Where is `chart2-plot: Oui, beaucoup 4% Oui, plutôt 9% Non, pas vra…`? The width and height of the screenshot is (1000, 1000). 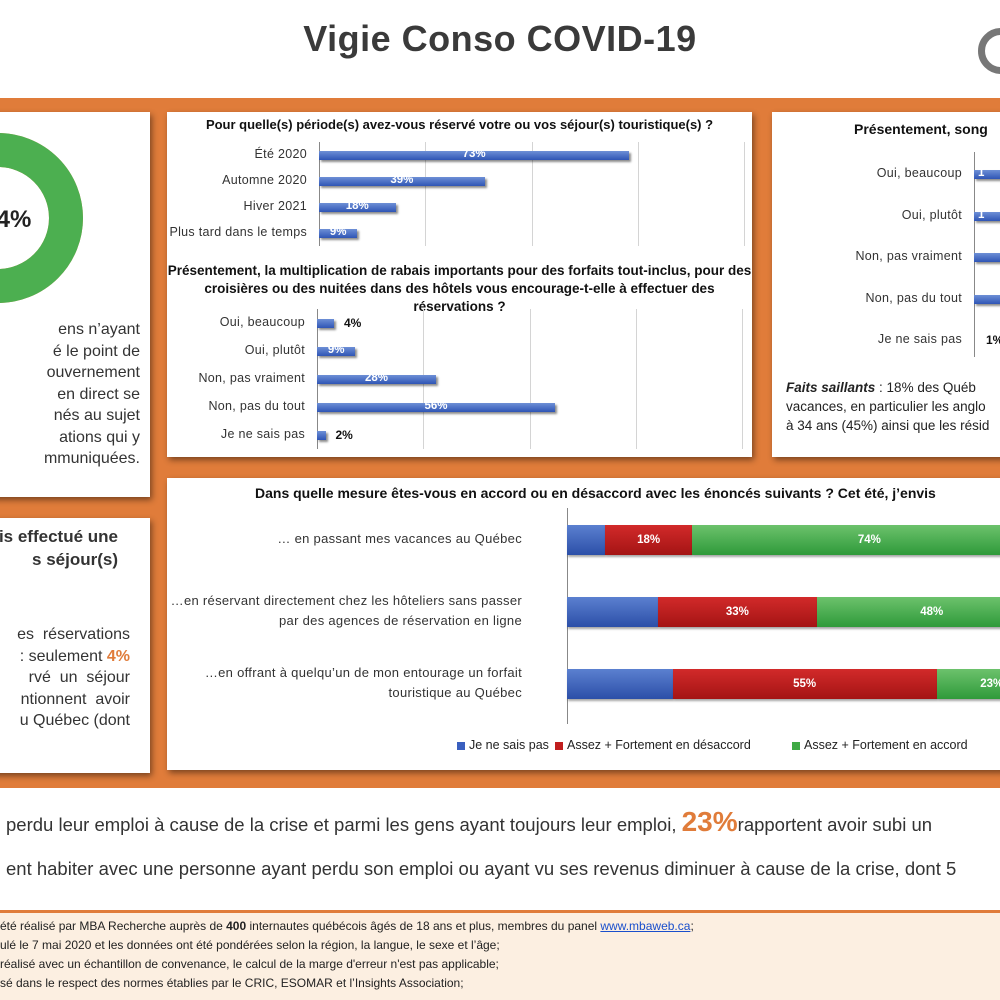 chart2-plot: Oui, beaucoup 4% Oui, plutôt 9% Non, pas vra… is located at coordinates (459, 379).